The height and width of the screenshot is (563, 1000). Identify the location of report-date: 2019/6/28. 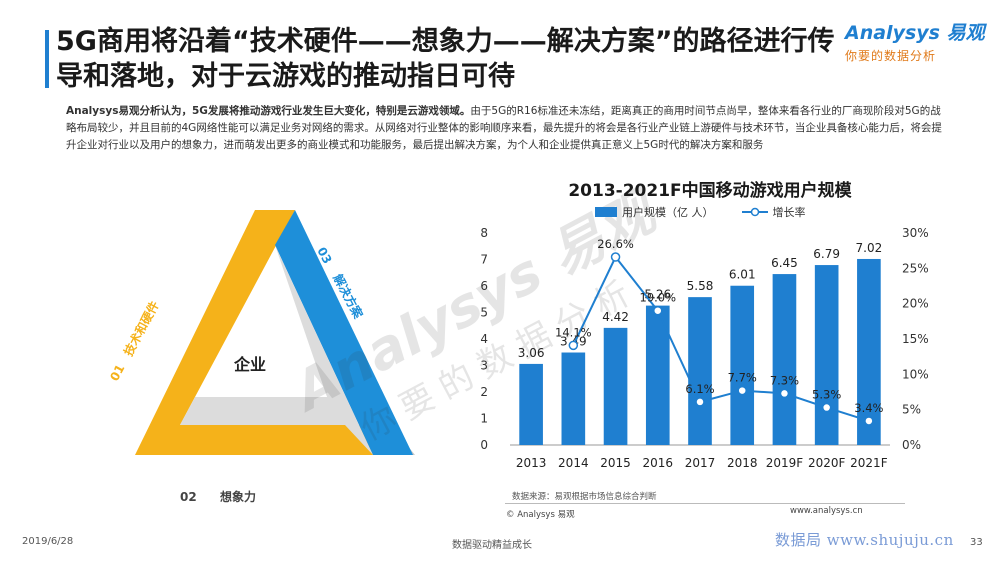
(48, 541).